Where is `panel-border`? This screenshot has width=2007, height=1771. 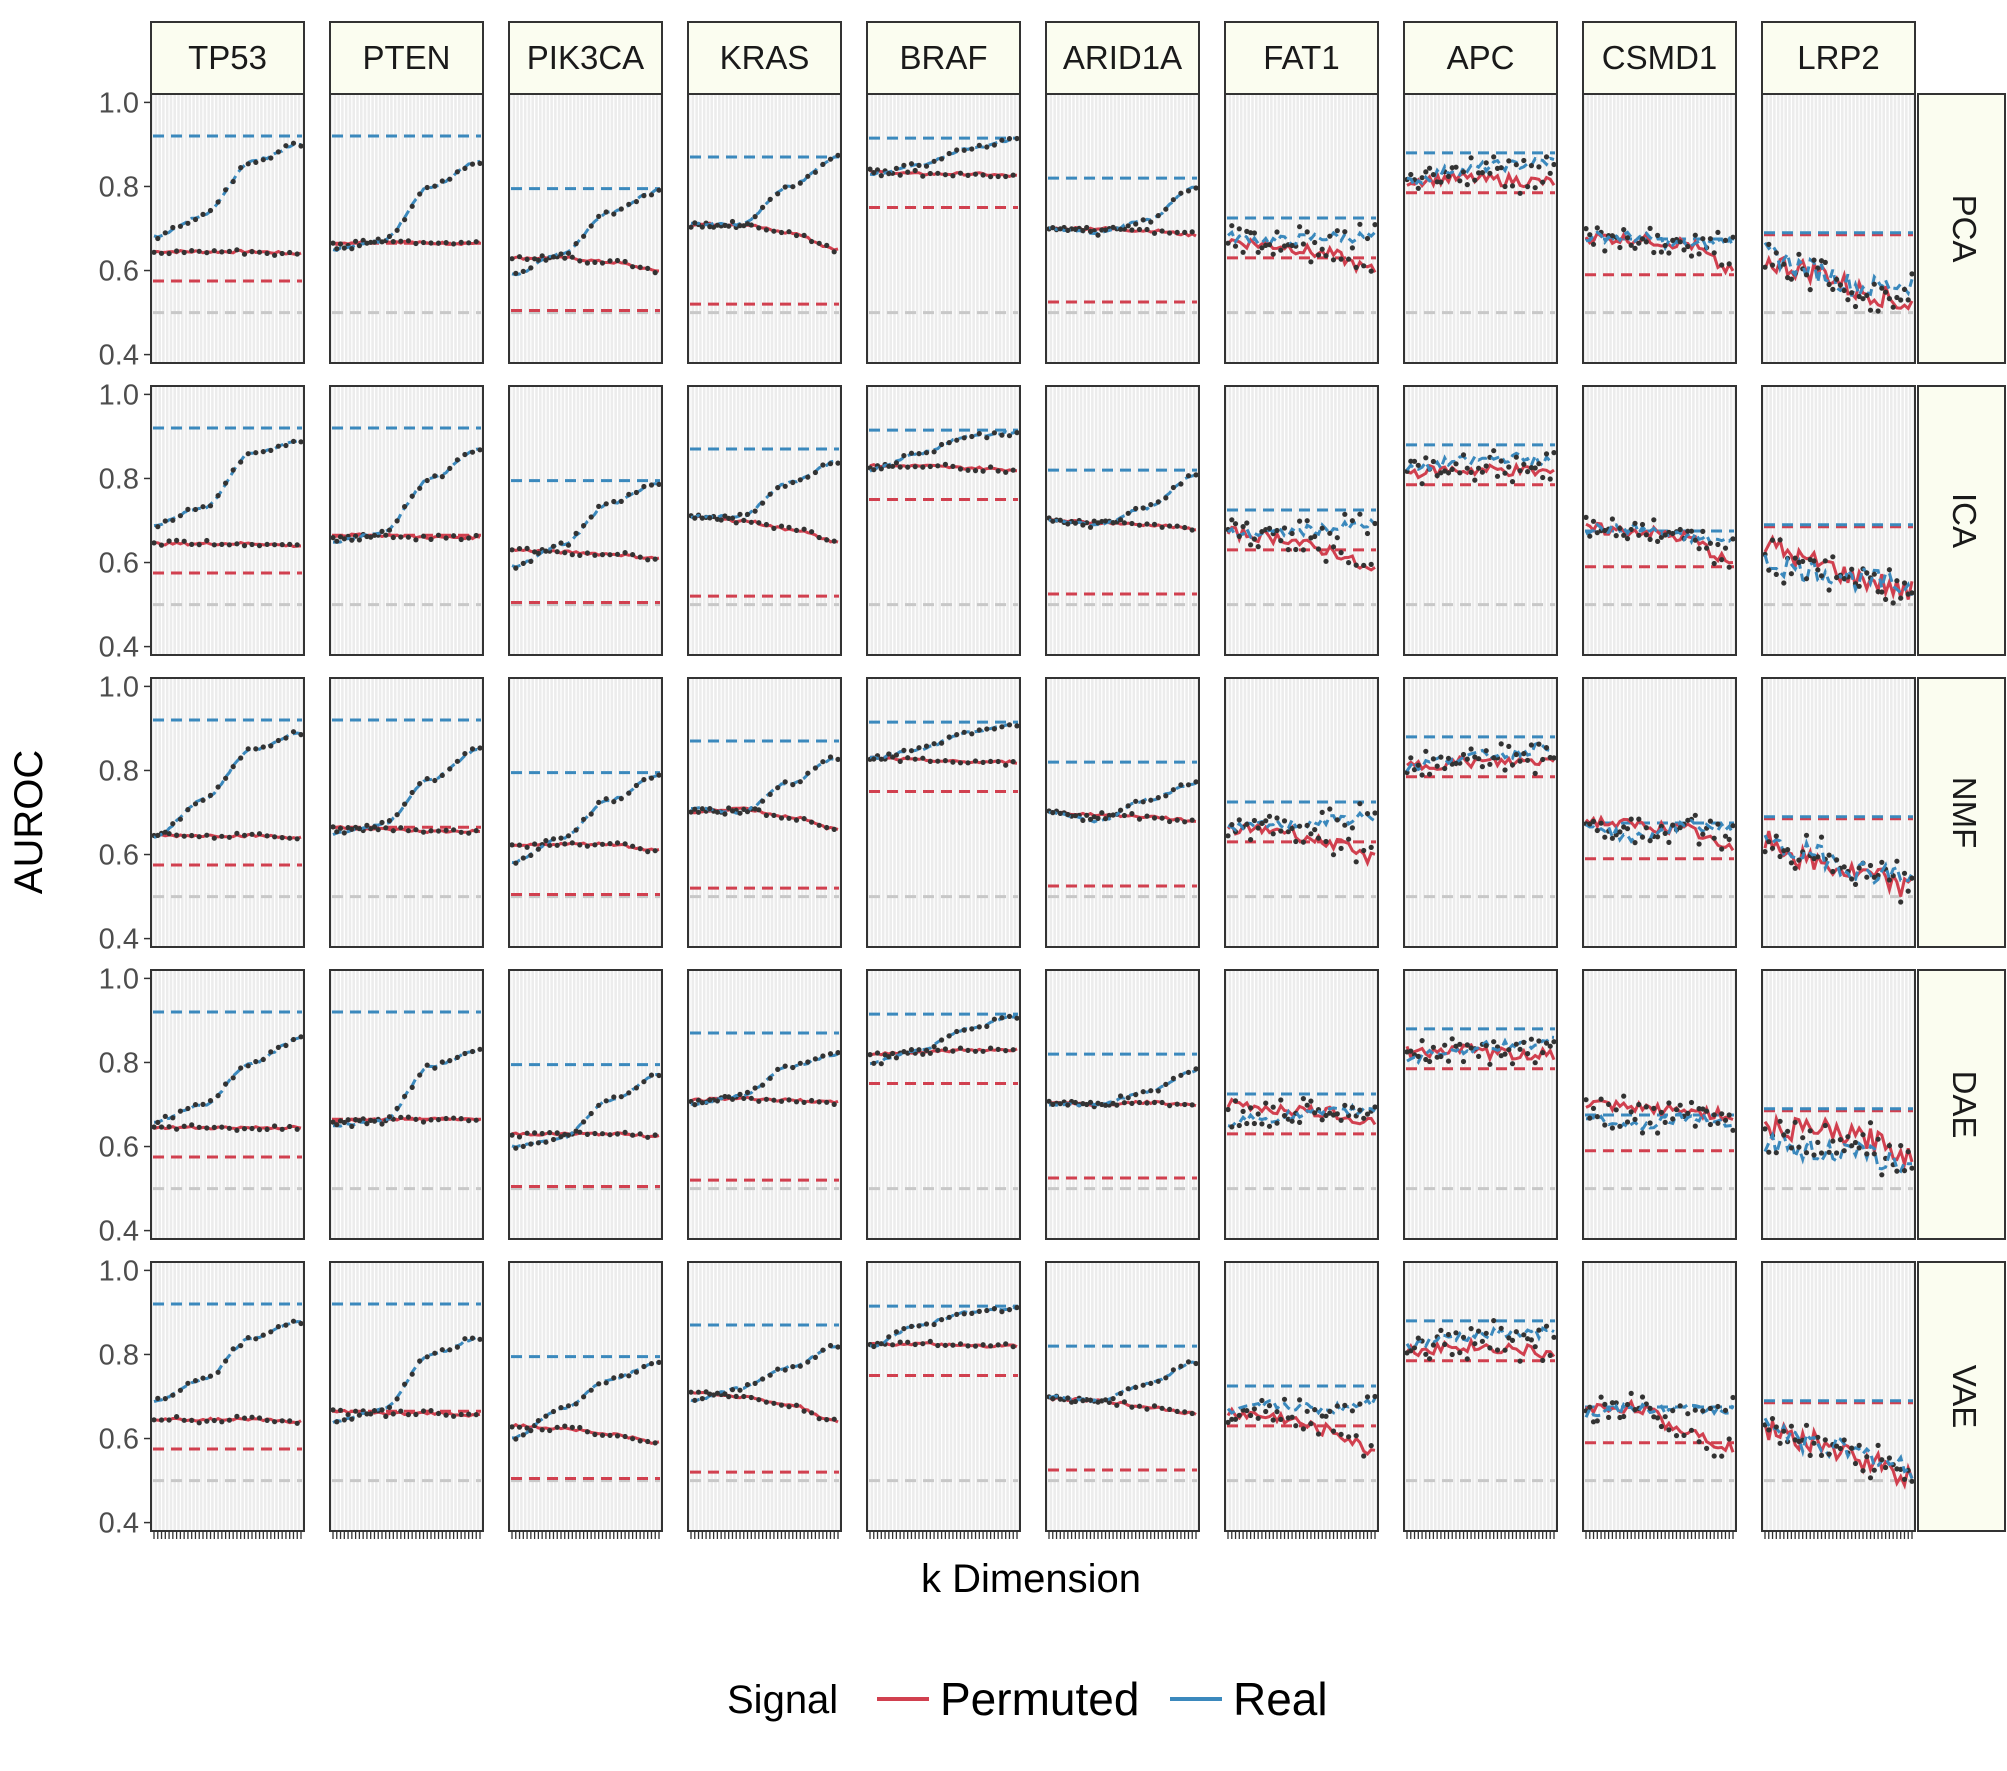 panel-border is located at coordinates (1480, 1104).